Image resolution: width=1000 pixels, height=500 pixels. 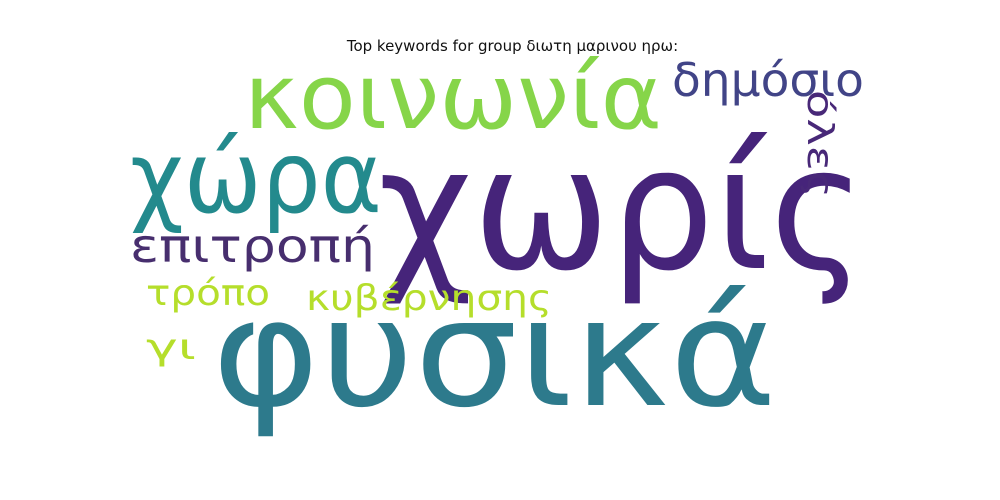 What do you see at coordinates (252, 246) in the screenshot?
I see `word-6: επιτροπή` at bounding box center [252, 246].